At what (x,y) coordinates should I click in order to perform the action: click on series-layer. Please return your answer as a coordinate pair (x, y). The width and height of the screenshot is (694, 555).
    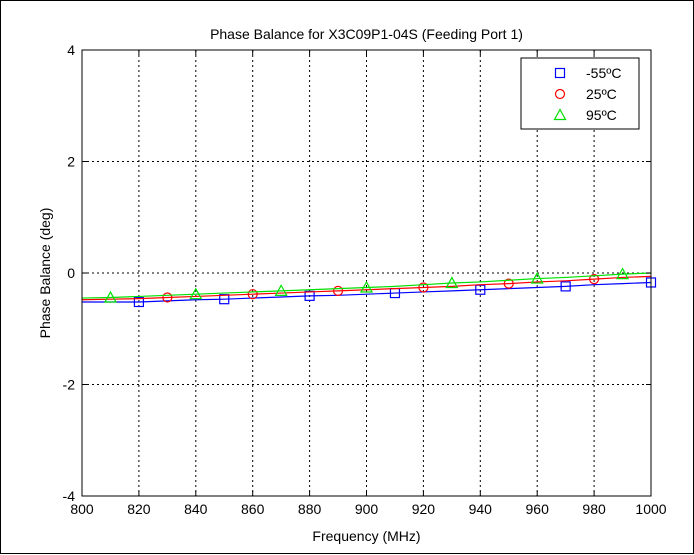
    Looking at the image, I should click on (369, 287).